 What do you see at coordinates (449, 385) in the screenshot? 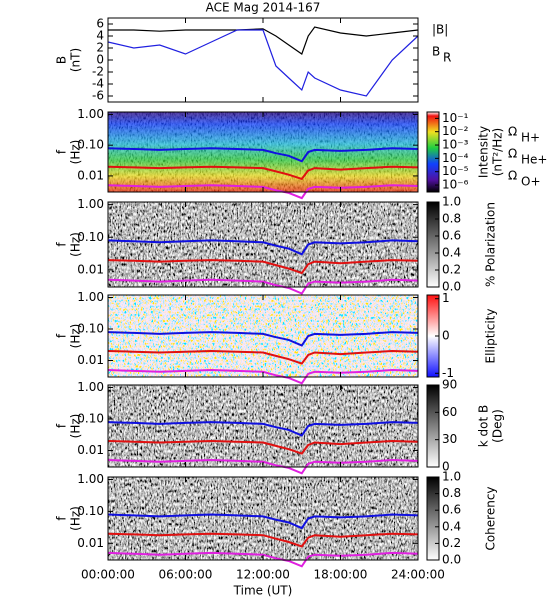
I see `colorbar-tick-label: 90` at bounding box center [449, 385].